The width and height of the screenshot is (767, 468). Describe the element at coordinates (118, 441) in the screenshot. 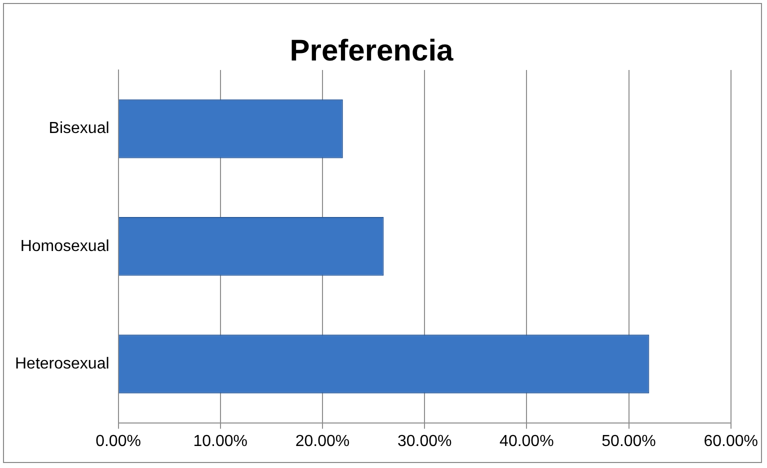

I see `x-tick-label: 0.00%` at that location.